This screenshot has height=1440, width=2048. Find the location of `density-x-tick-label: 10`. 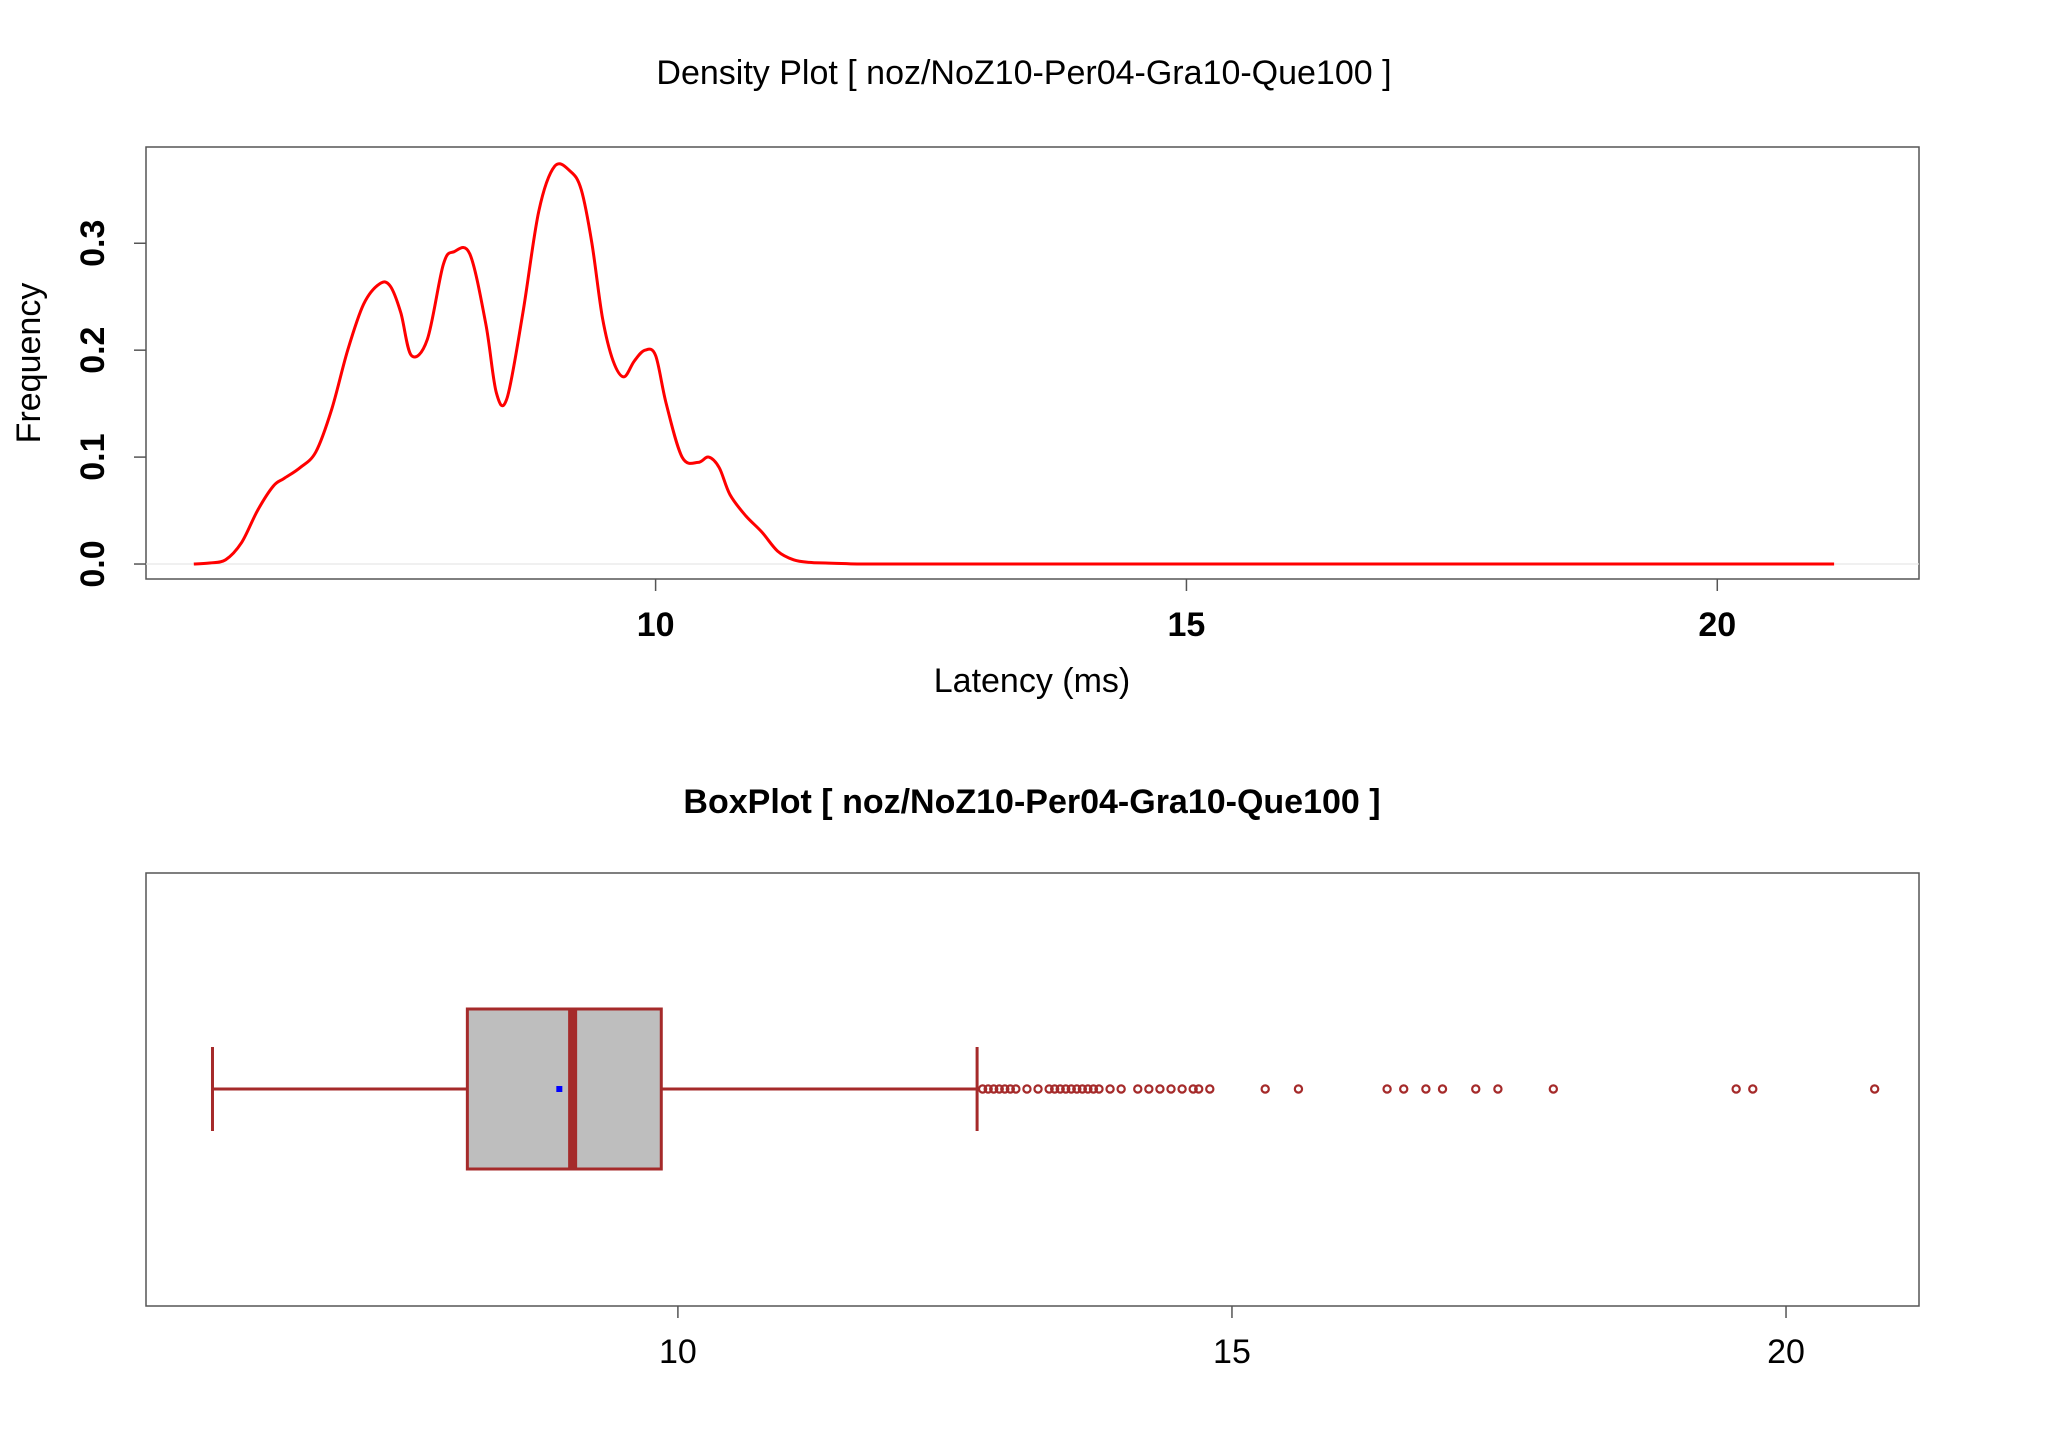

density-x-tick-label: 10 is located at coordinates (656, 625).